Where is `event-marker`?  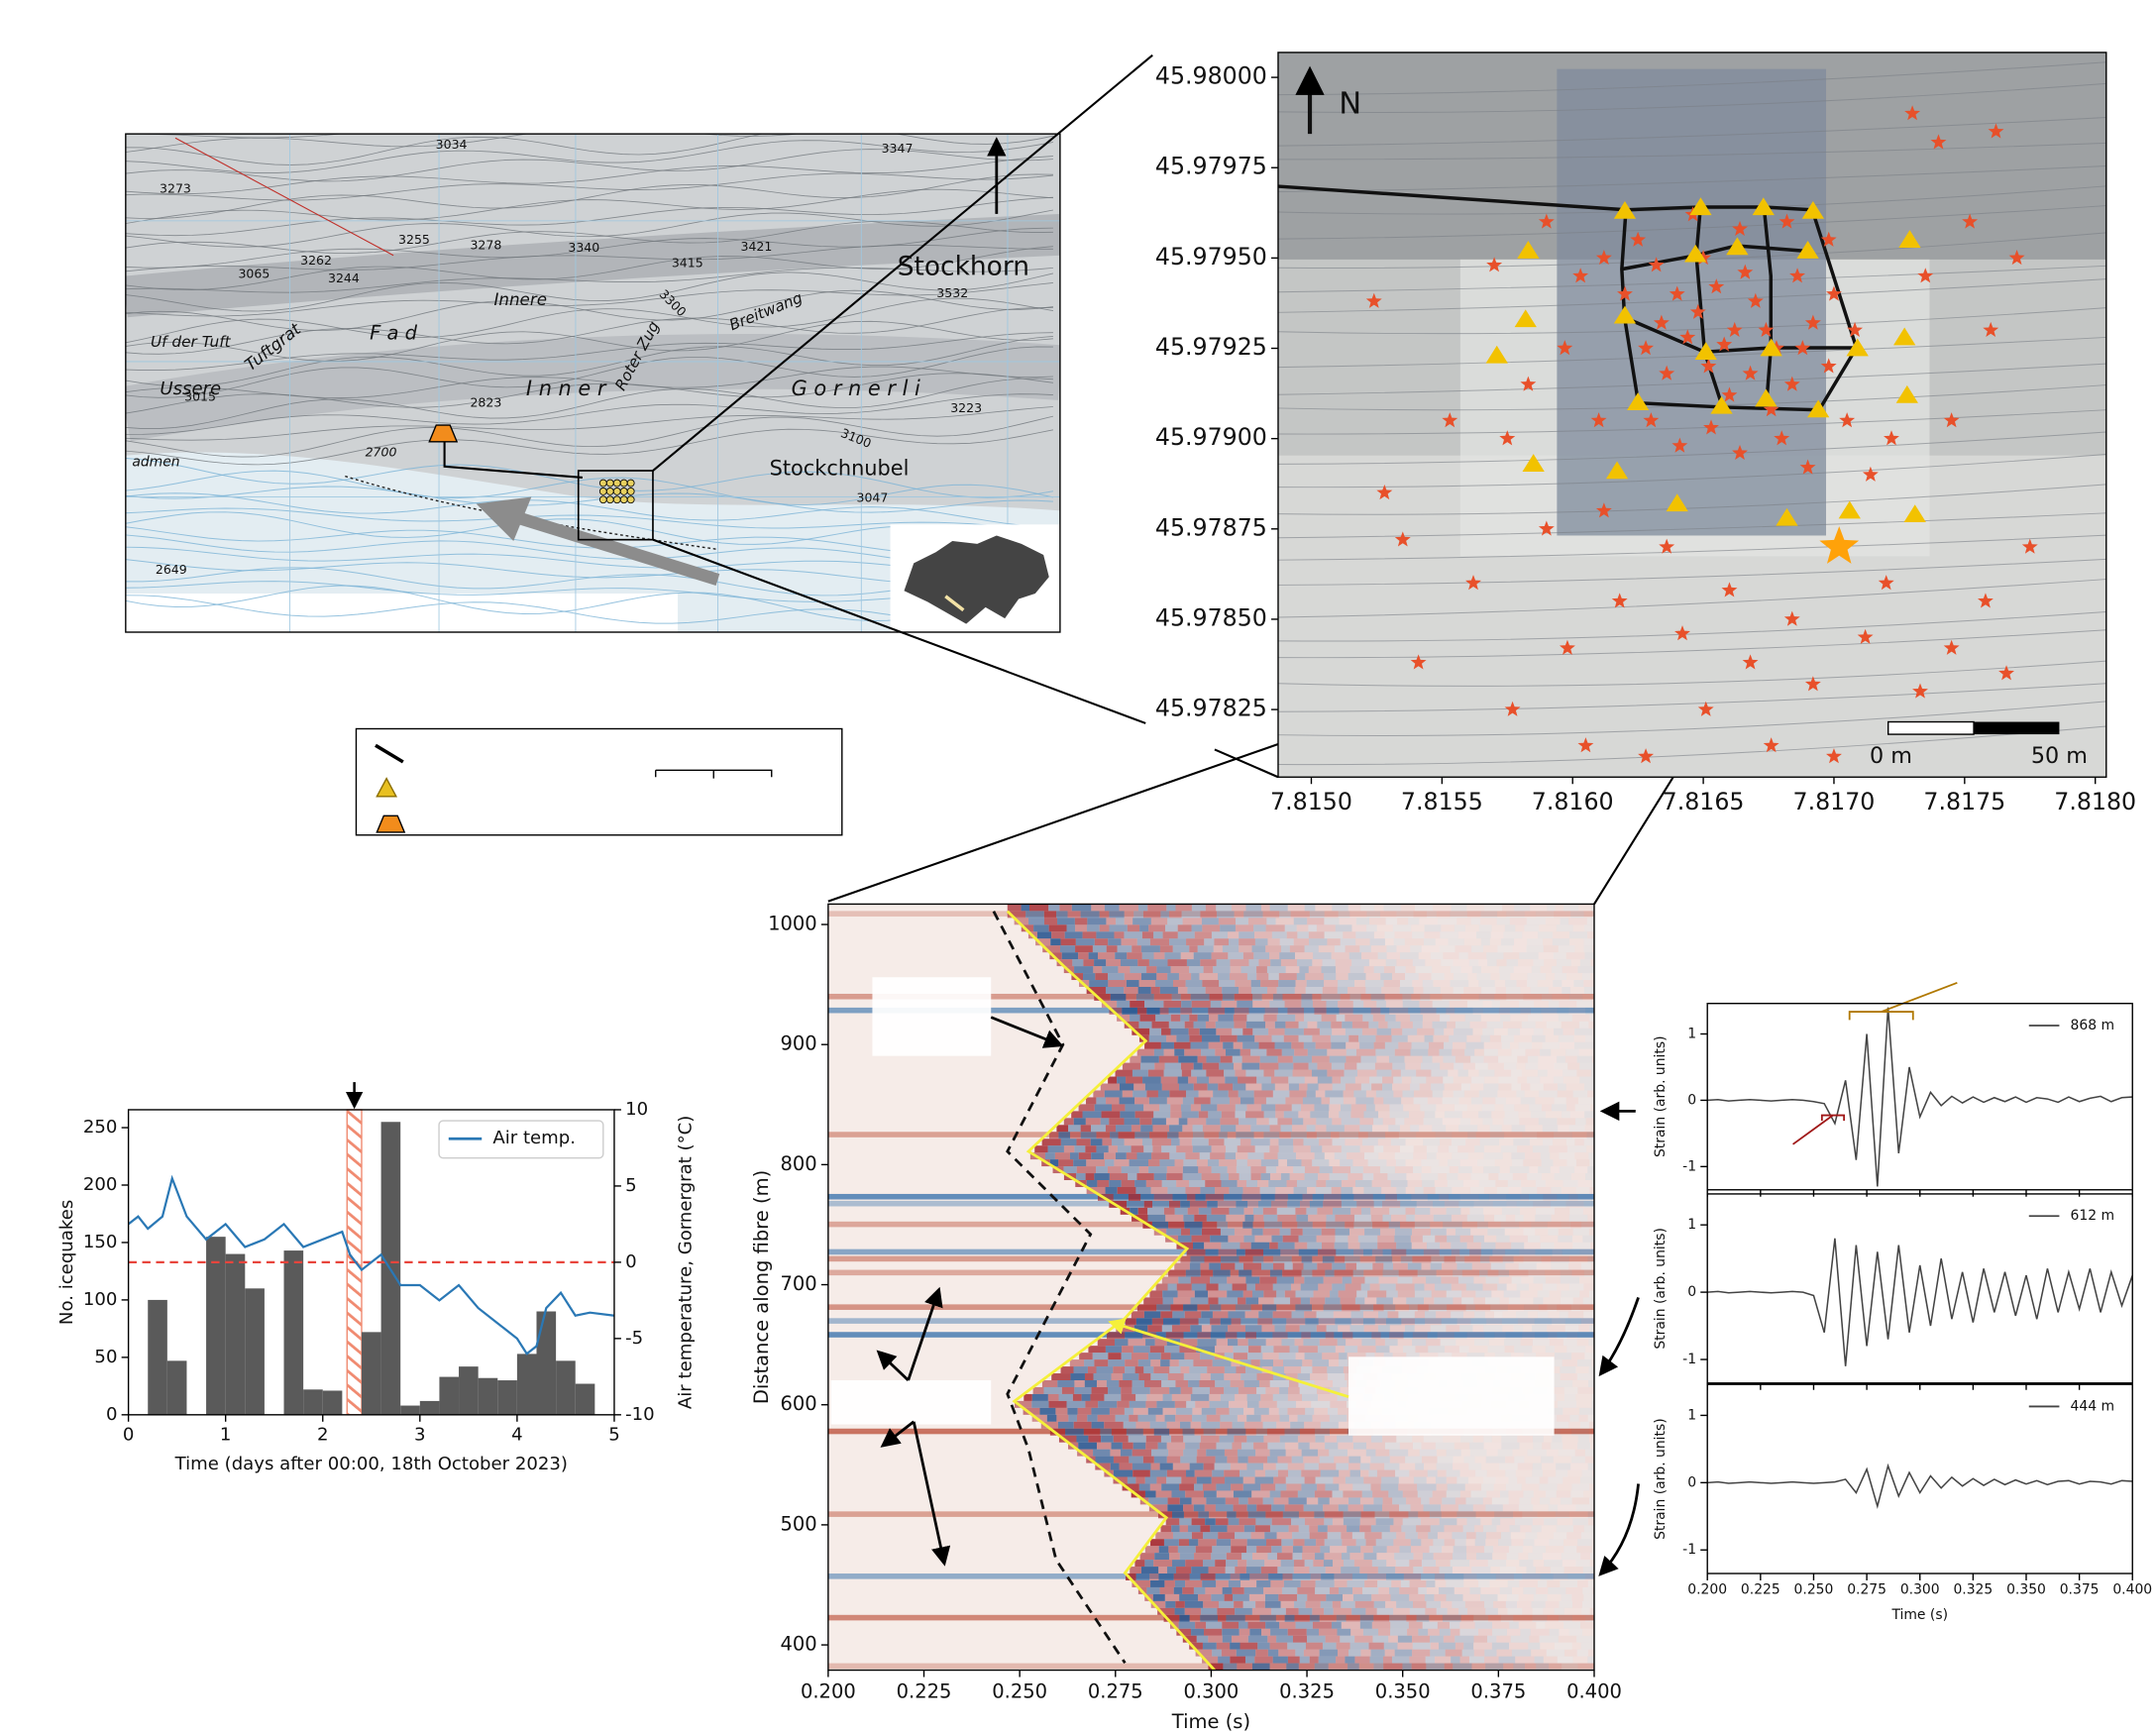
event-marker is located at coordinates (1925, 275).